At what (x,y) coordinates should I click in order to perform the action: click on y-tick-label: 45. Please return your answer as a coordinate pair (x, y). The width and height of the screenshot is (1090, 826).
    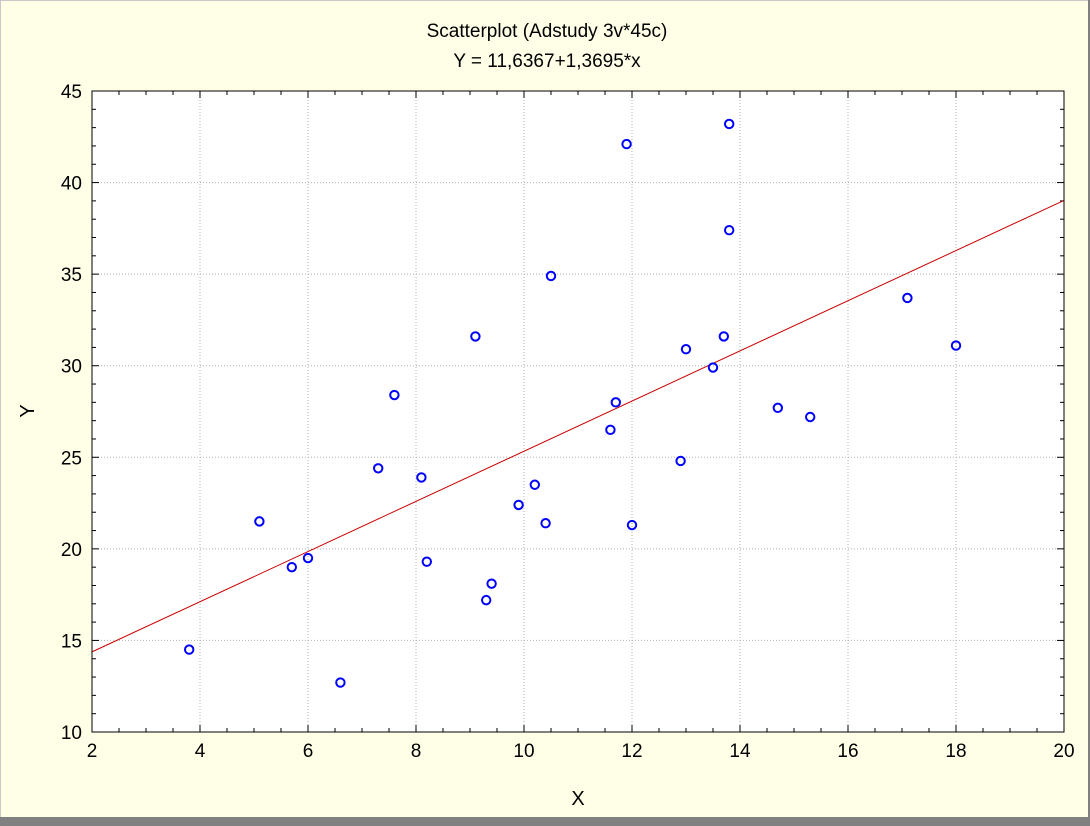
    Looking at the image, I should click on (71, 92).